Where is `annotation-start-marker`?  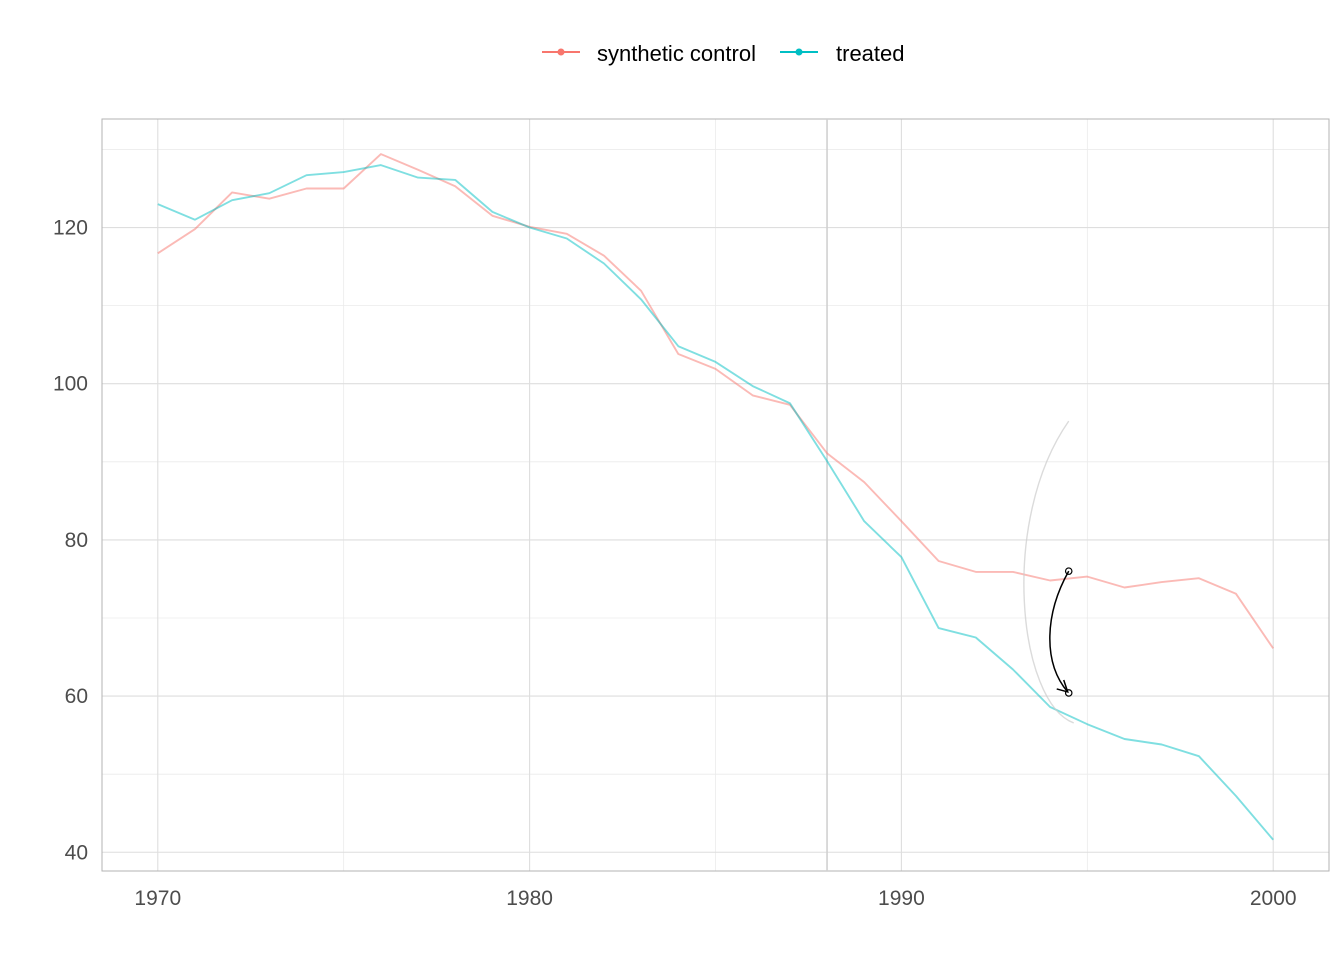 annotation-start-marker is located at coordinates (1068, 571).